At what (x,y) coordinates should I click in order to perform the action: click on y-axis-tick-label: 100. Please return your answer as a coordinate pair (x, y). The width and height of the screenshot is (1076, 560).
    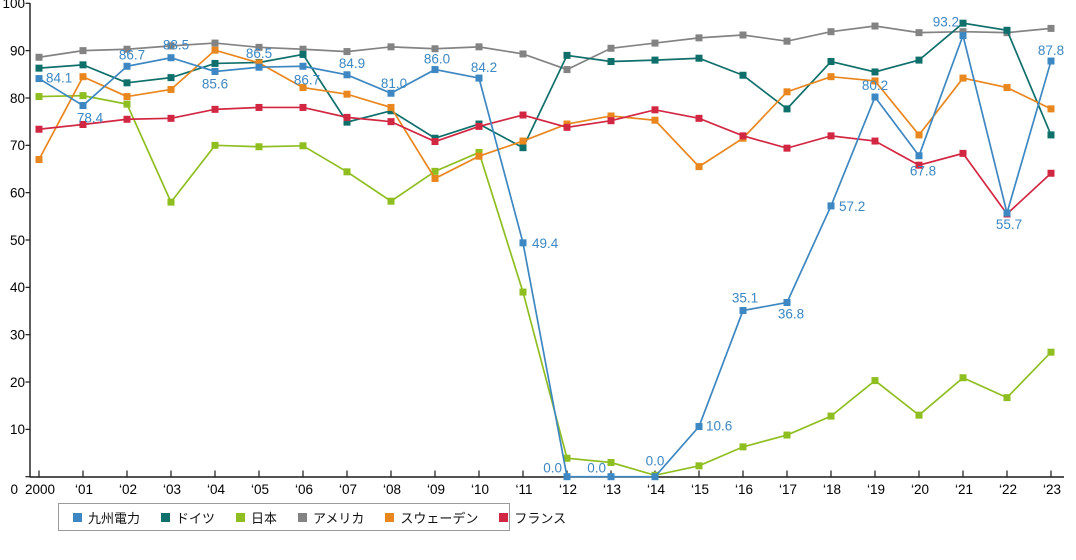
    Looking at the image, I should click on (13, 5).